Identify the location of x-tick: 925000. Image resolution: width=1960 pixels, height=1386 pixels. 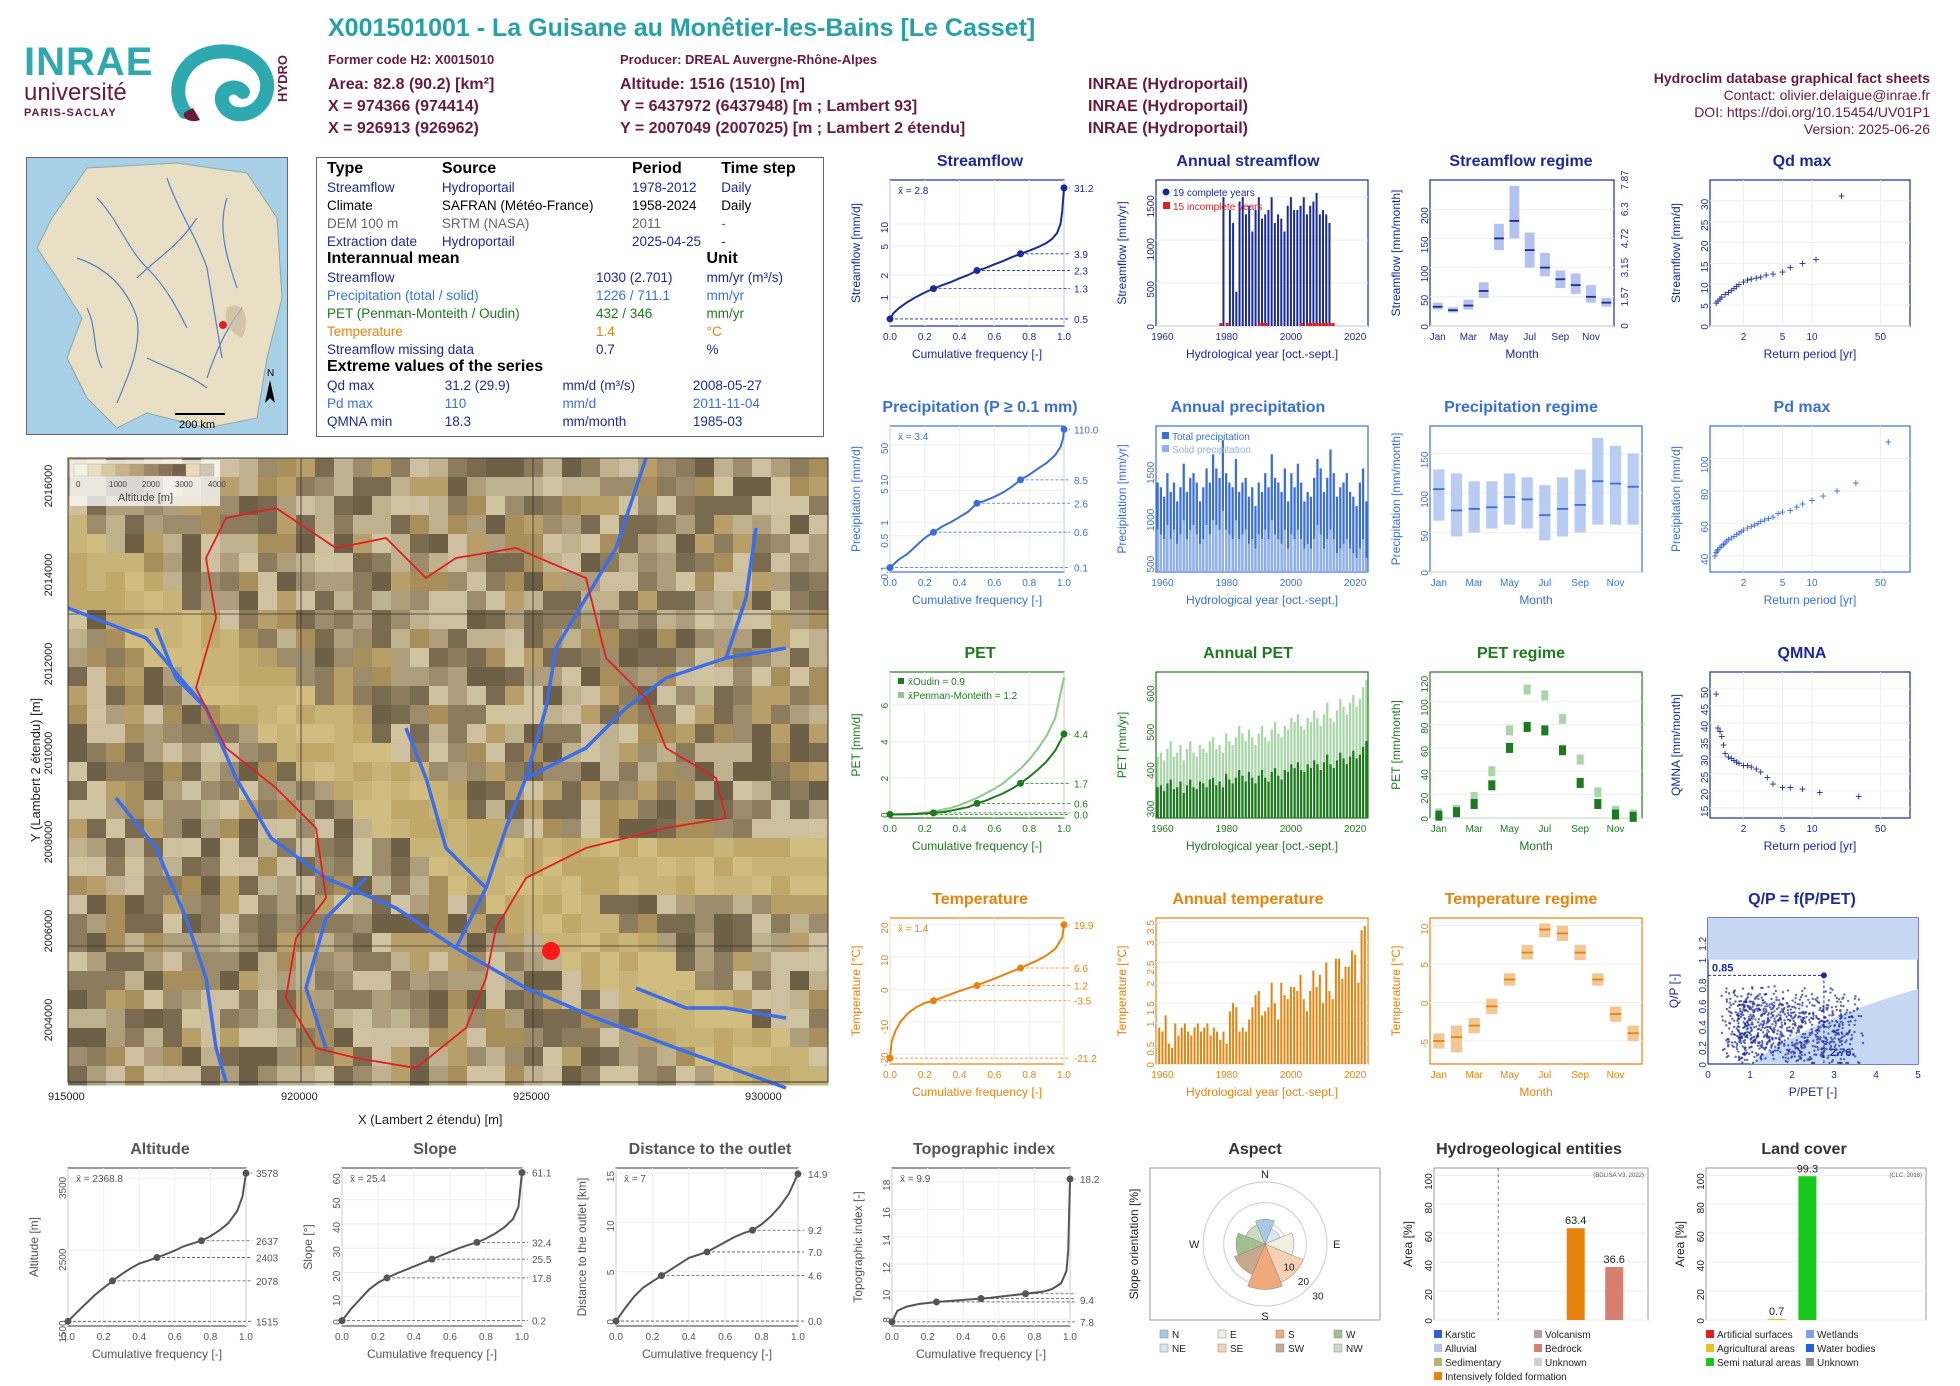
(531, 1097).